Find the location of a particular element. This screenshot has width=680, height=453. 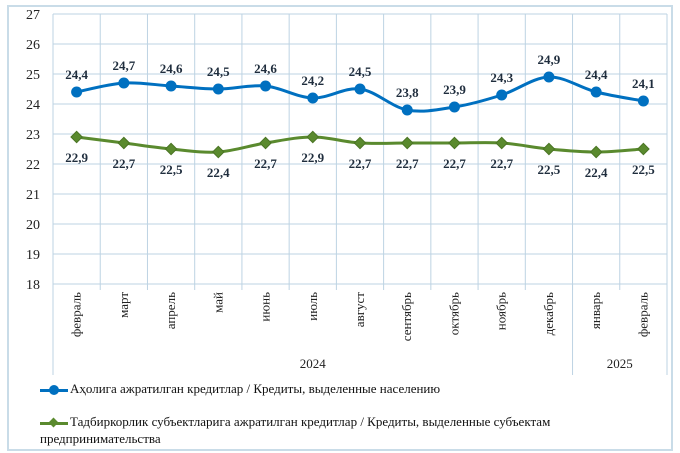

y-tick-label: 18 is located at coordinates (33, 285).